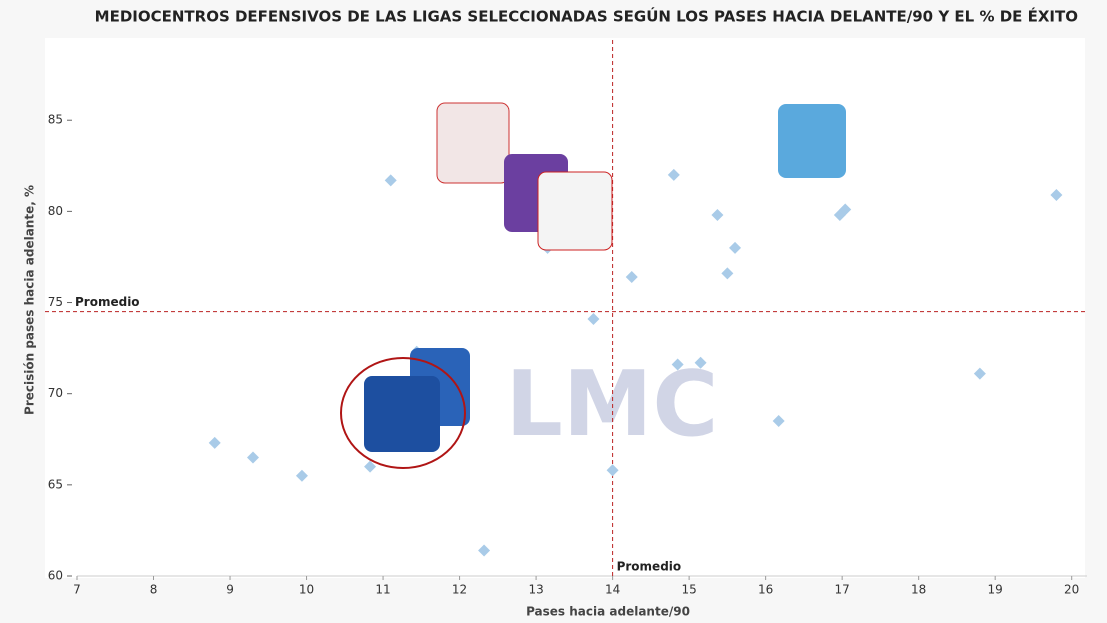  What do you see at coordinates (535, 590) in the screenshot?
I see `x-tick-label: 13` at bounding box center [535, 590].